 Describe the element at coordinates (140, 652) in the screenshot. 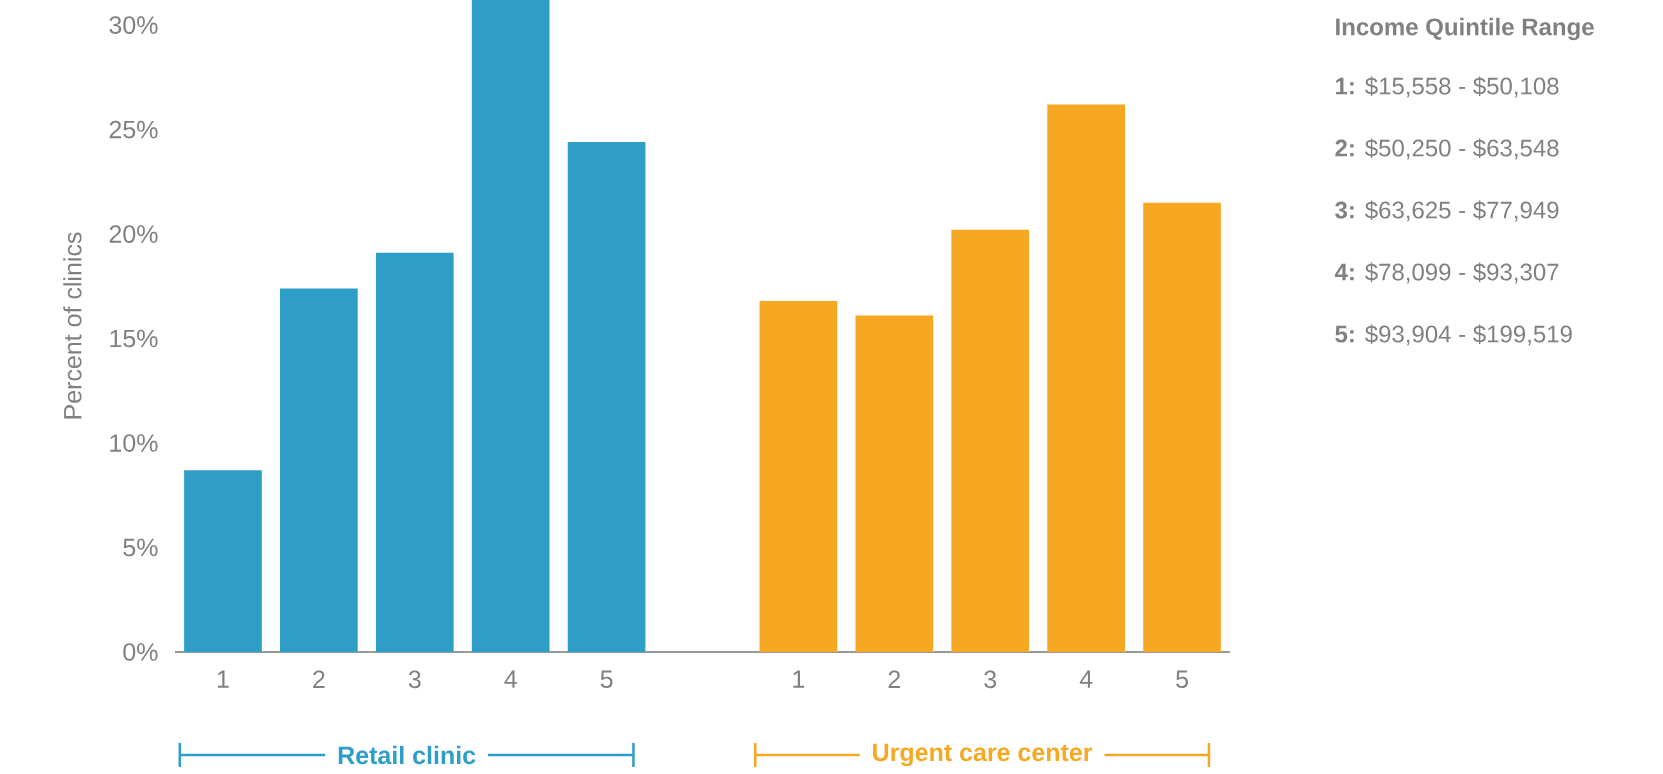

I see `y-tick-label: 0%` at that location.